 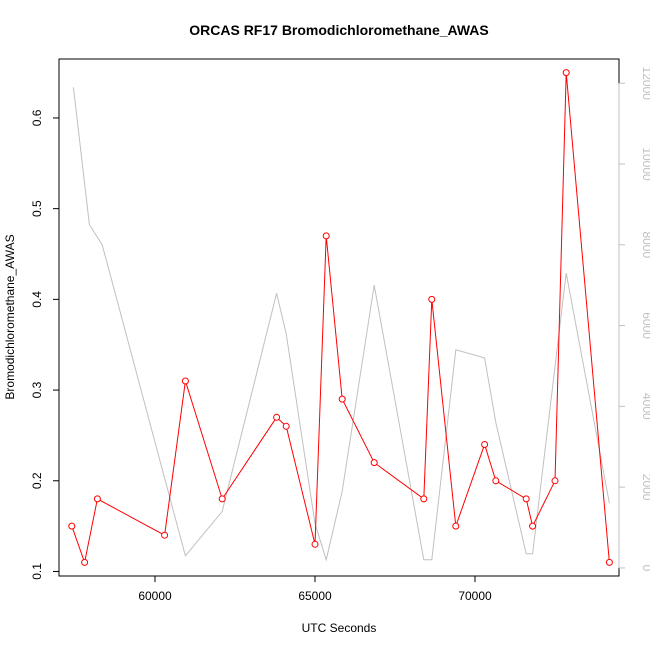 What do you see at coordinates (37, 571) in the screenshot?
I see `y-tick-label: 0.1` at bounding box center [37, 571].